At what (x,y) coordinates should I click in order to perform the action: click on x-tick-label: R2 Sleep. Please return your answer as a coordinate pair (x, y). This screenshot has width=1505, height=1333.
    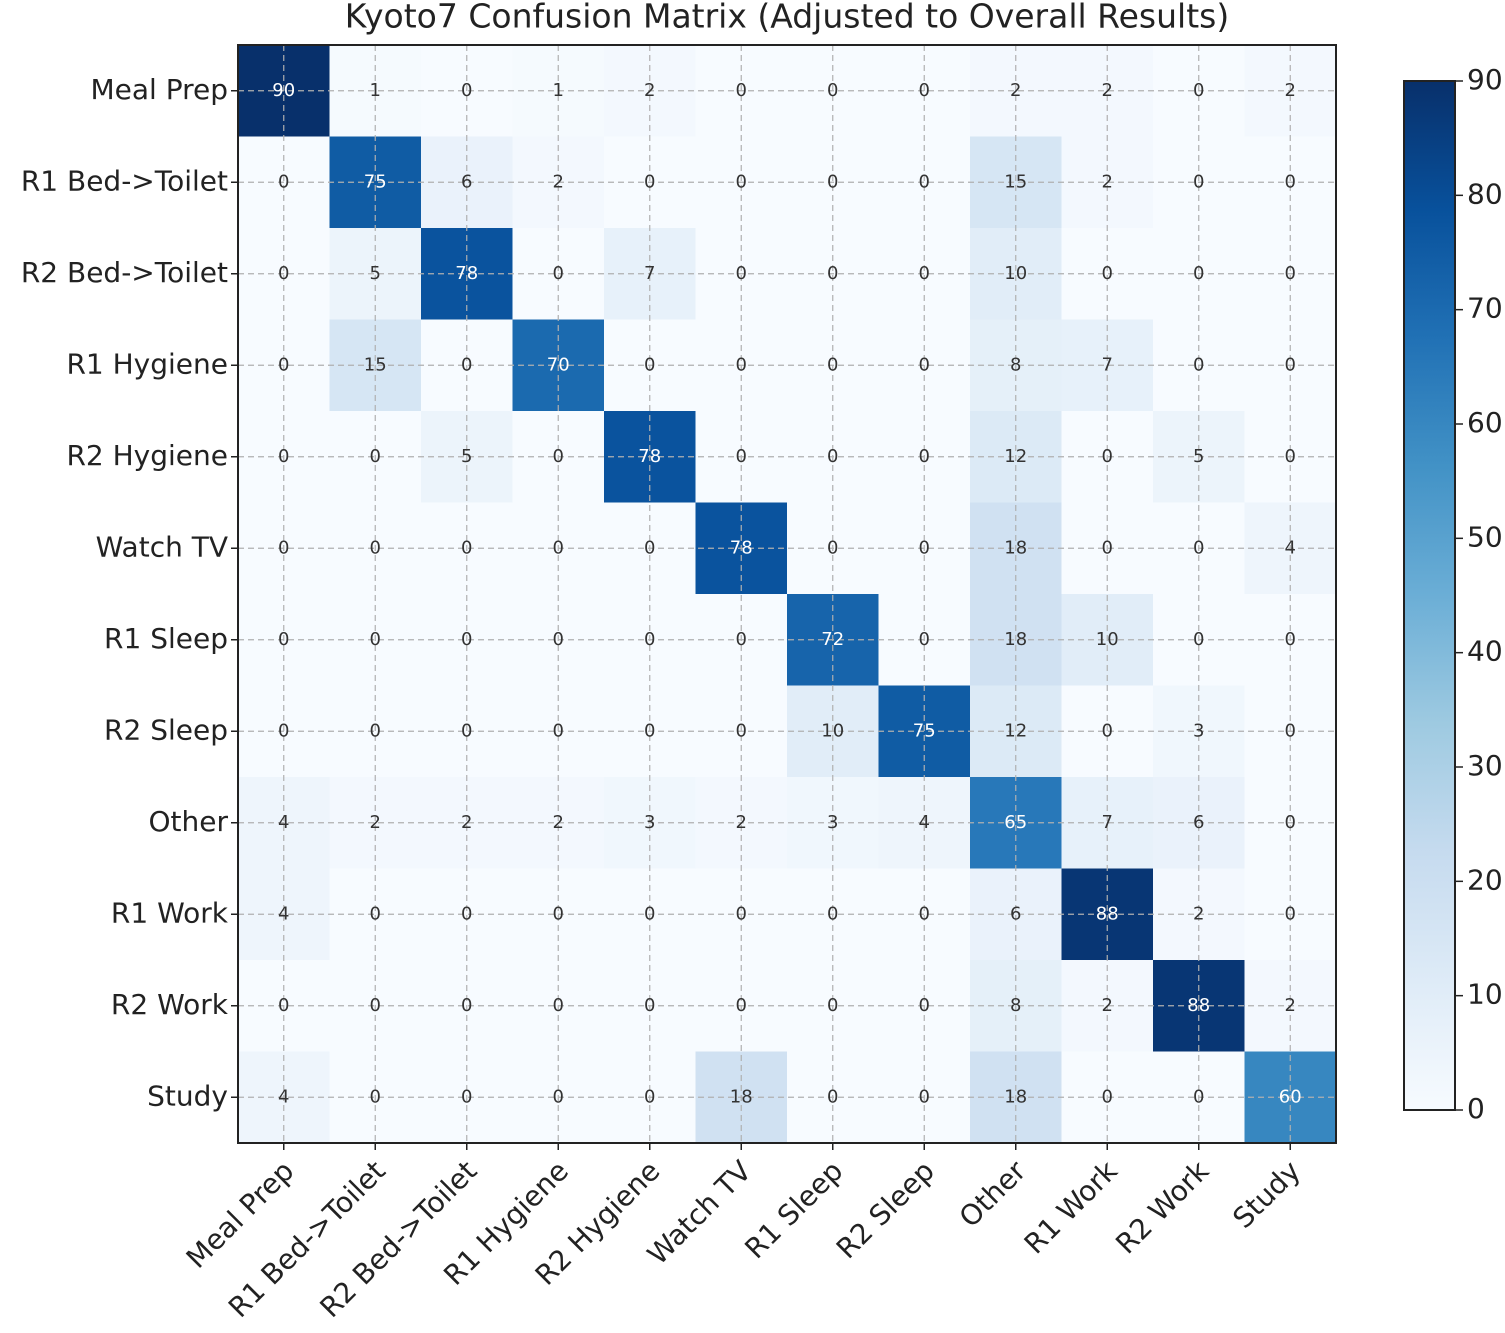
    Looking at the image, I should click on (885, 1209).